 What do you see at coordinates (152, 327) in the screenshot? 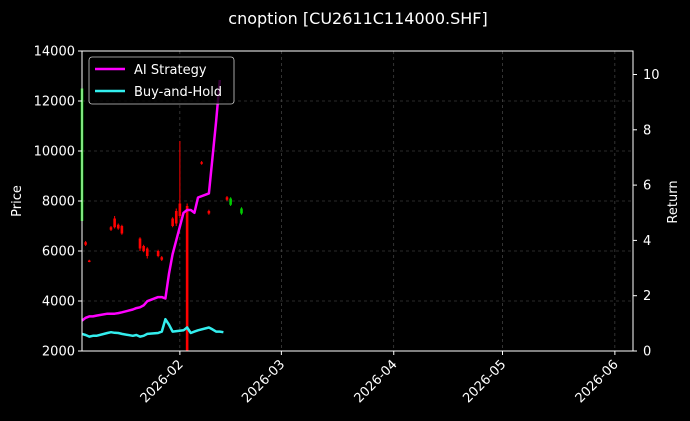
I see `series-line-buy-and-hold` at bounding box center [152, 327].